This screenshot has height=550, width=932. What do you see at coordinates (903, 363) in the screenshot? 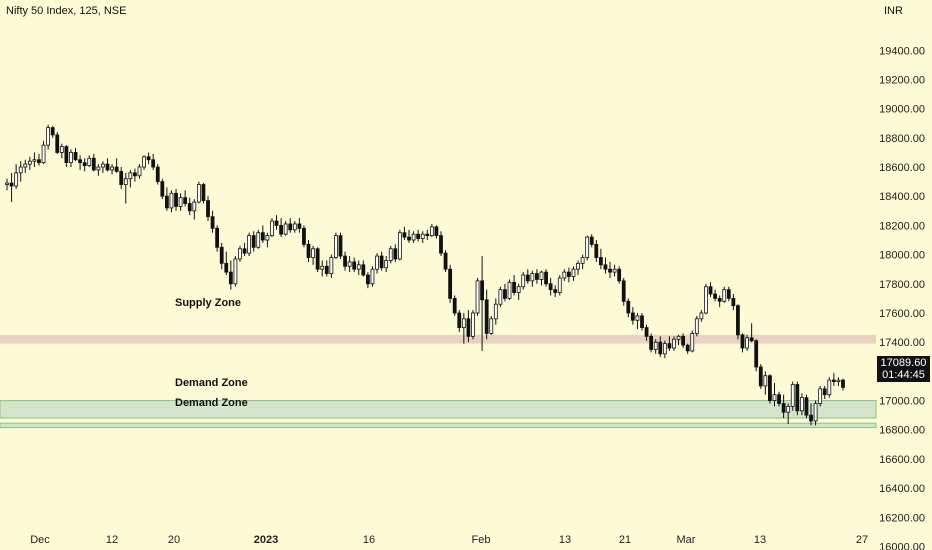
I see `last-price-value: 17089.60` at bounding box center [903, 363].